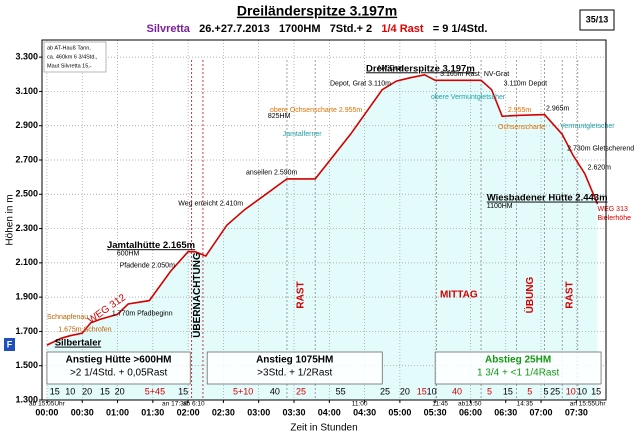 The height and width of the screenshot is (440, 634). What do you see at coordinates (26, 297) in the screenshot?
I see `y-tick-label: 1.900` at bounding box center [26, 297].